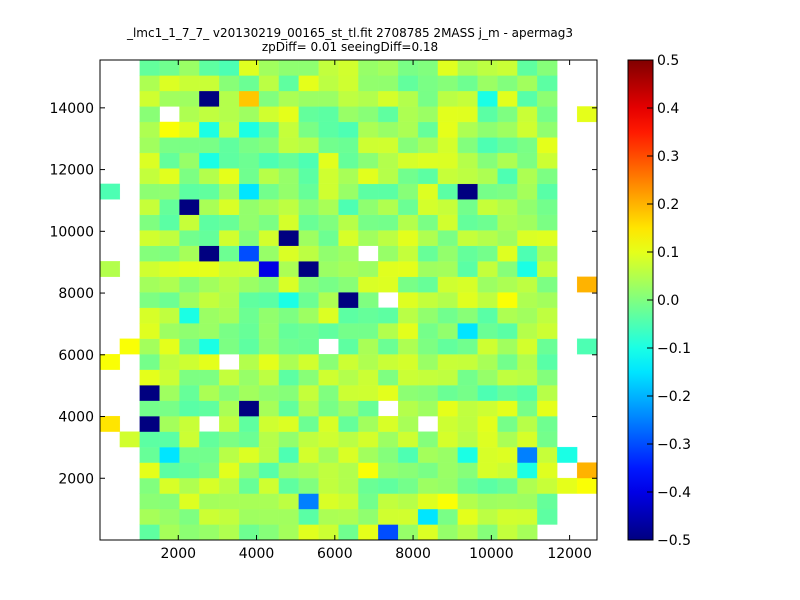  I want to click on colorbar-tick-label: −0.2, so click(674, 397).